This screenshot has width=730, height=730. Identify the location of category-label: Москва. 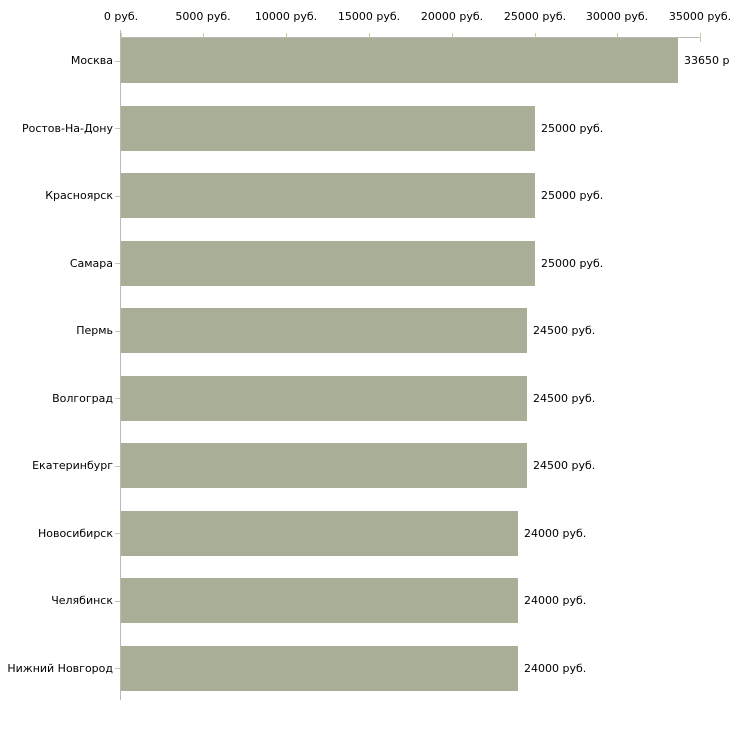
(91, 60).